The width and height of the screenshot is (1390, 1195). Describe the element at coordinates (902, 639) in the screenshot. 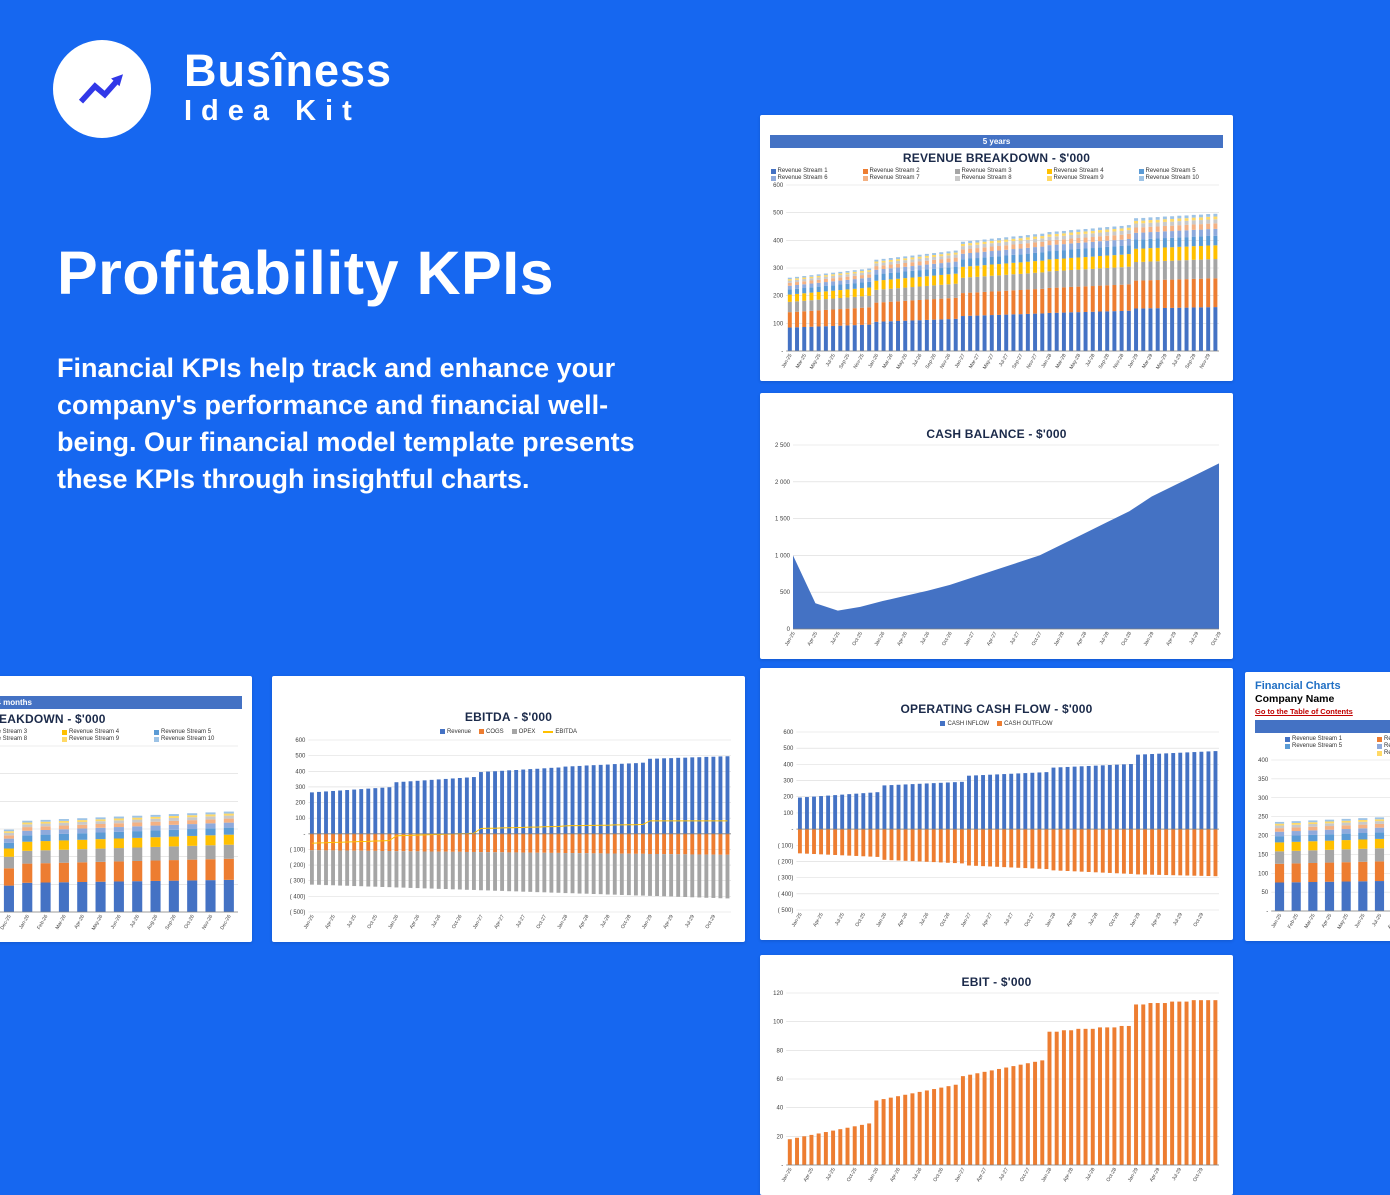

I see `svg-text: Apr-26` at that location.